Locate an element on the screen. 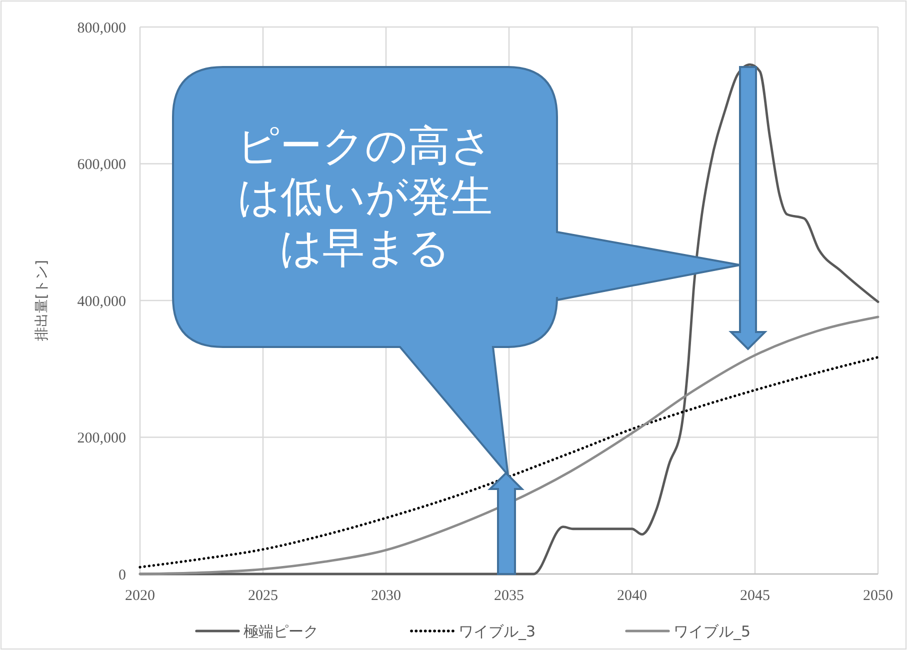 This screenshot has height=650, width=907. x-tick-label: 2035 is located at coordinates (509, 596).